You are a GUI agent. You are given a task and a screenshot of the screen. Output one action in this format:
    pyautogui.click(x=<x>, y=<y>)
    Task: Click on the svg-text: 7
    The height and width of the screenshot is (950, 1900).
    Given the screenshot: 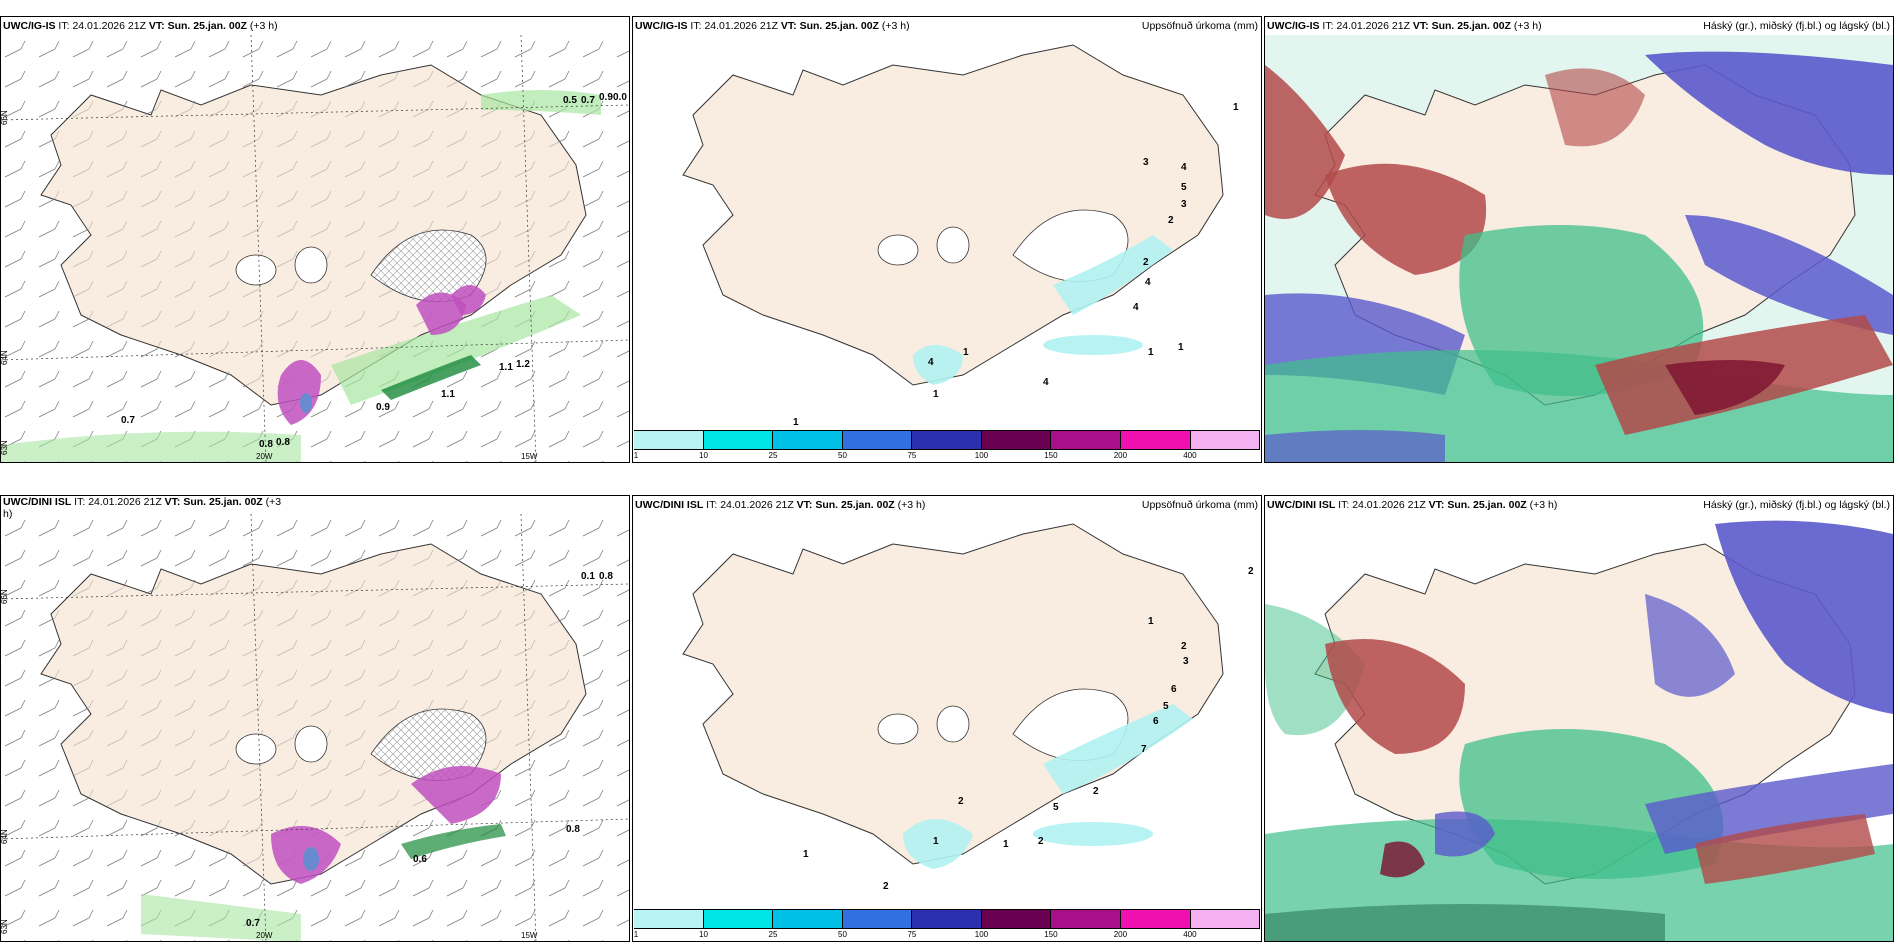 What is the action you would take?
    pyautogui.click(x=1144, y=749)
    